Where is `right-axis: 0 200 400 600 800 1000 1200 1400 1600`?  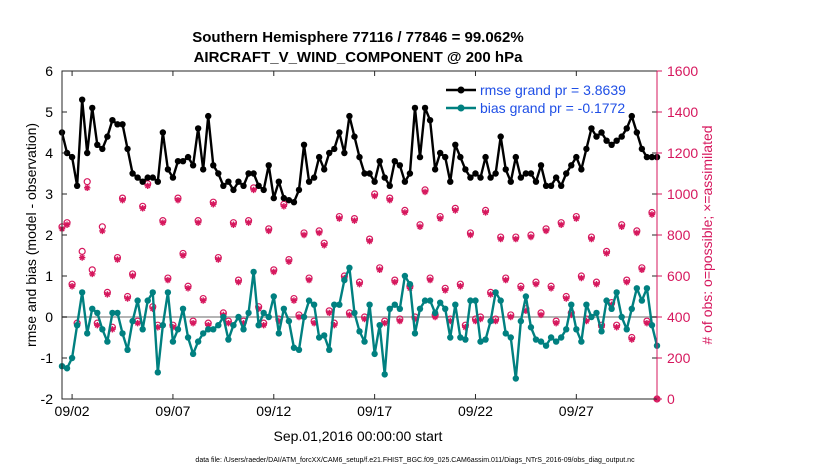 right-axis: 0 200 400 600 800 1000 1200 1400 1600 is located at coordinates (677, 235).